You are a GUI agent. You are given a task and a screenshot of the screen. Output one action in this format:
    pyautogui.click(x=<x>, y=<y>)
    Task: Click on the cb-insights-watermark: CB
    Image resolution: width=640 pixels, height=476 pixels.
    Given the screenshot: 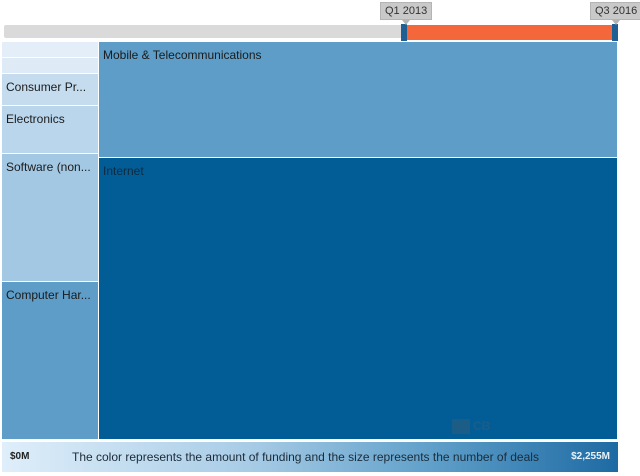 What is the action you would take?
    pyautogui.click(x=471, y=426)
    